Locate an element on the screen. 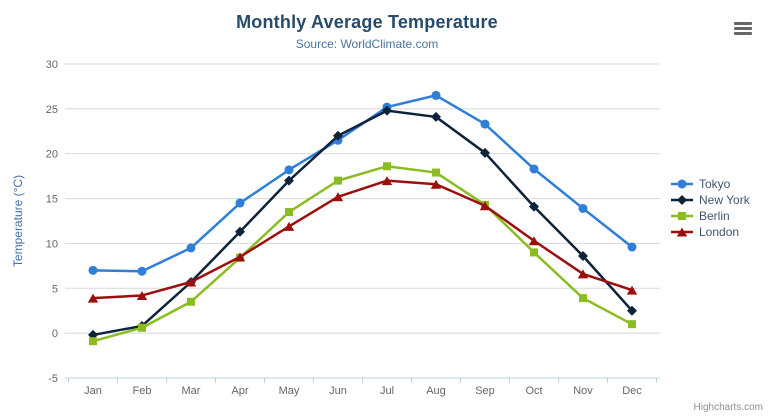 The height and width of the screenshot is (416, 769). legend-item-tokyo: Tokyo is located at coordinates (710, 184).